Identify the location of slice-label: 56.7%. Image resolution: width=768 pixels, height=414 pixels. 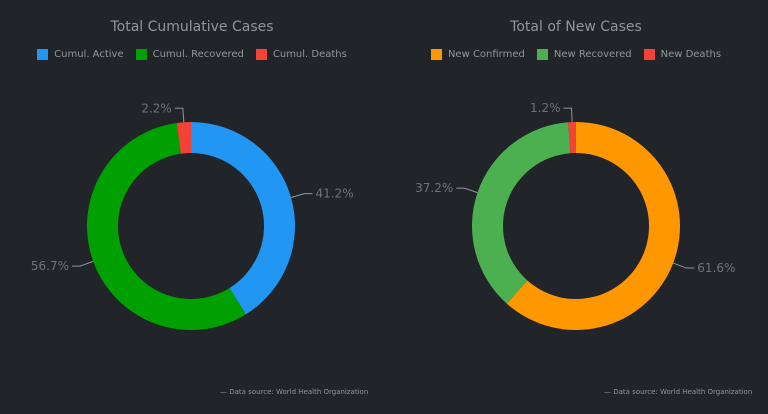
(50, 266).